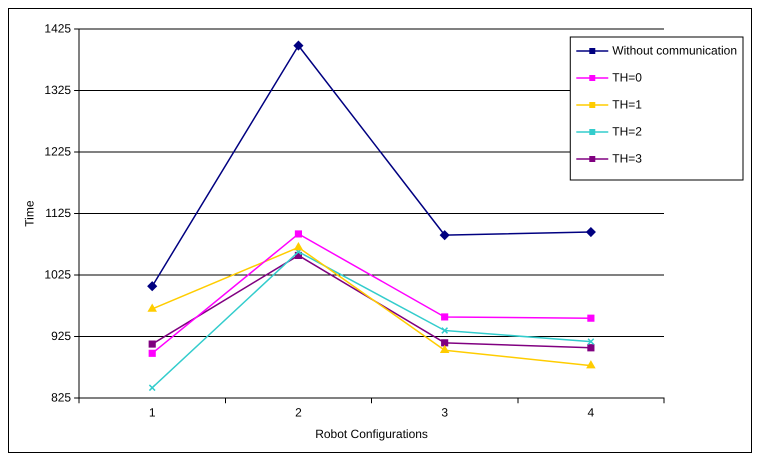  What do you see at coordinates (58, 213) in the screenshot?
I see `y-tick-label: 1125` at bounding box center [58, 213].